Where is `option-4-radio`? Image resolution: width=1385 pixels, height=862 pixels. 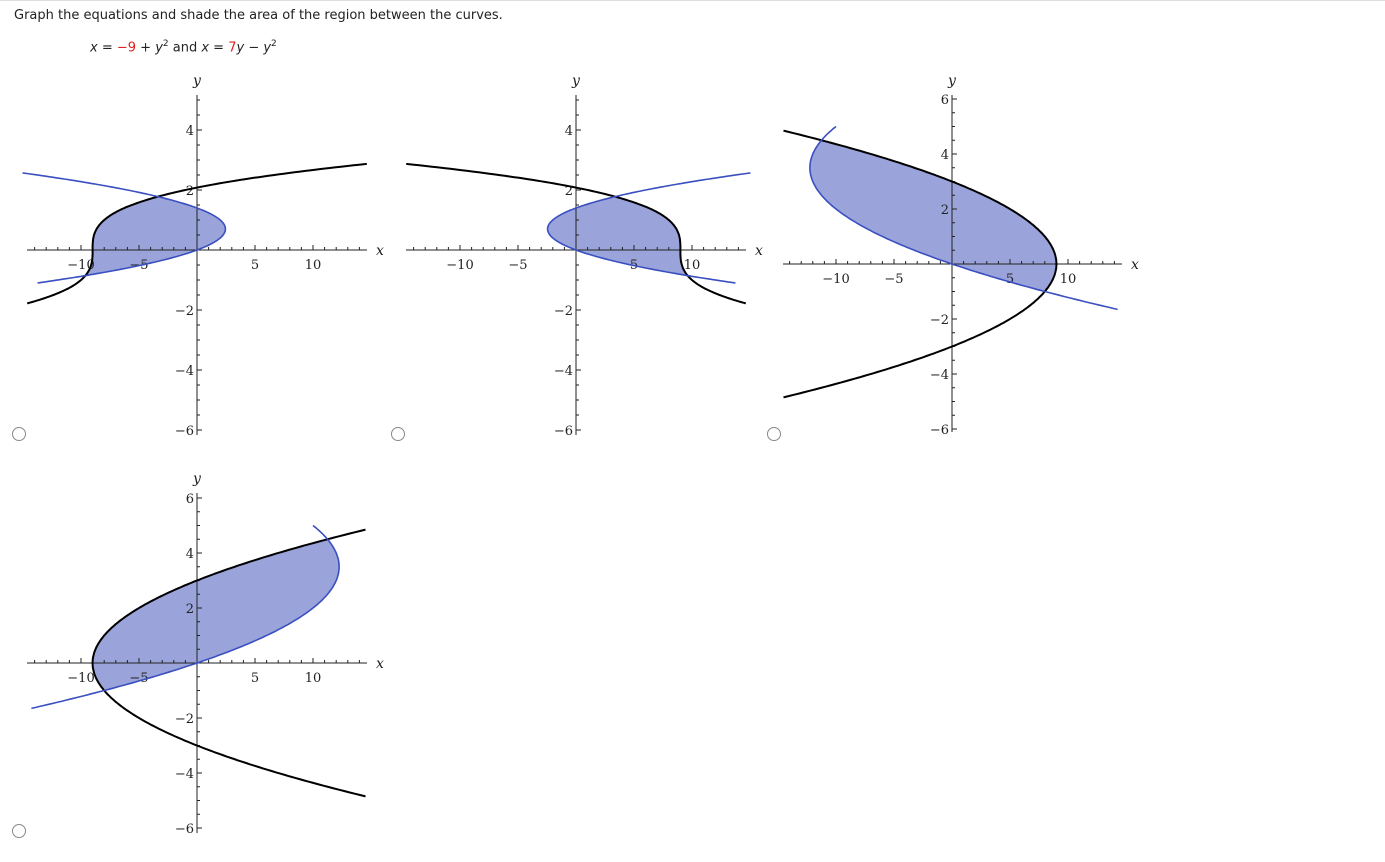
option-4-radio is located at coordinates (19, 831).